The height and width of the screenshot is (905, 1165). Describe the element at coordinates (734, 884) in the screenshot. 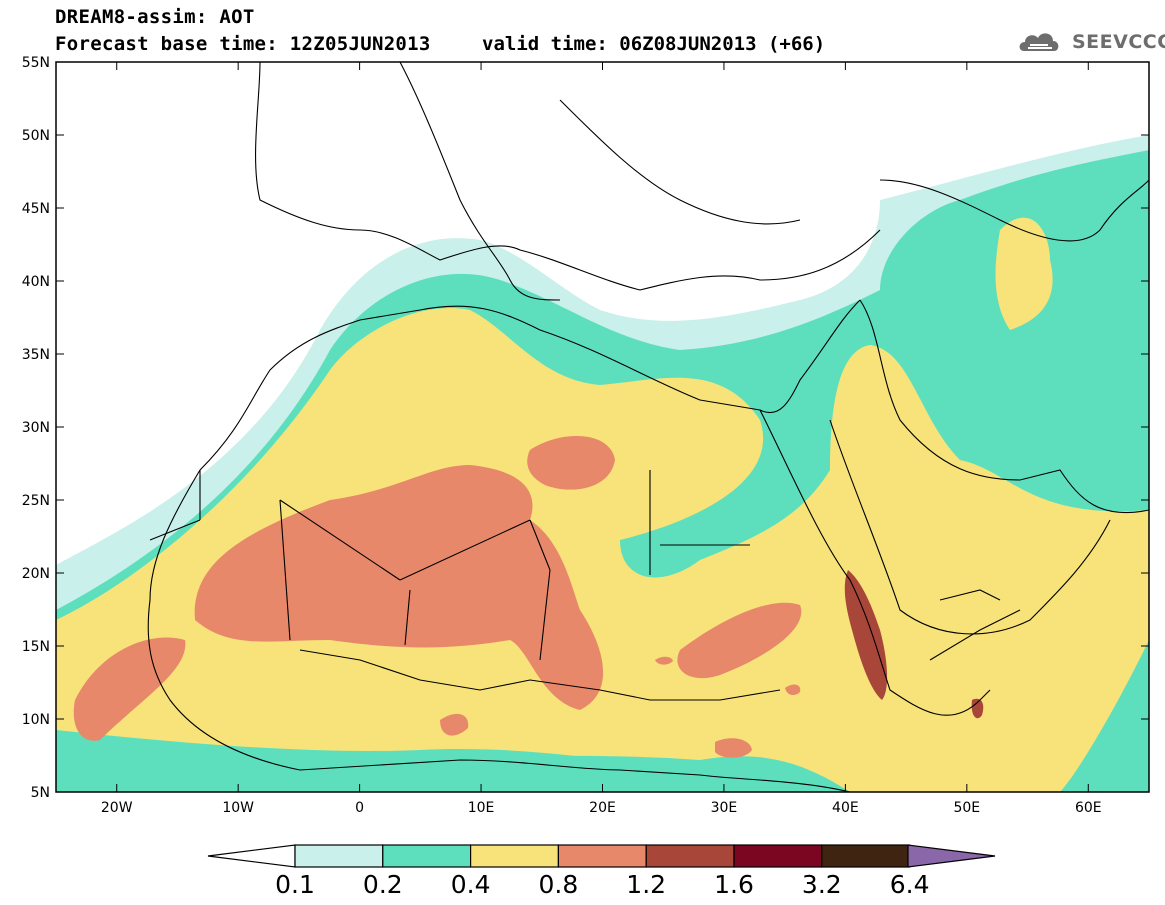

I see `colorbar-level-label: 1.6` at that location.